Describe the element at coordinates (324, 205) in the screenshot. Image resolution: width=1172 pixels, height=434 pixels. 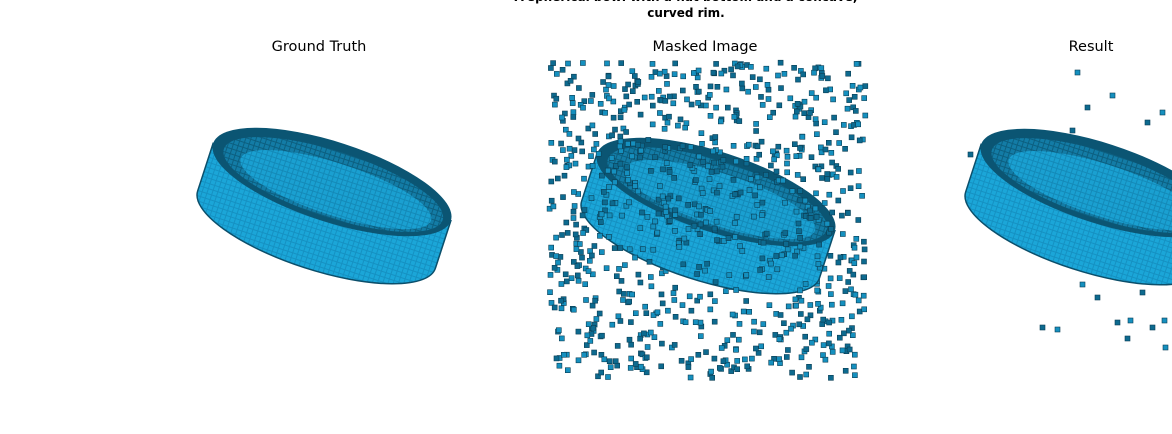
I see `voxel-bowl` at that location.